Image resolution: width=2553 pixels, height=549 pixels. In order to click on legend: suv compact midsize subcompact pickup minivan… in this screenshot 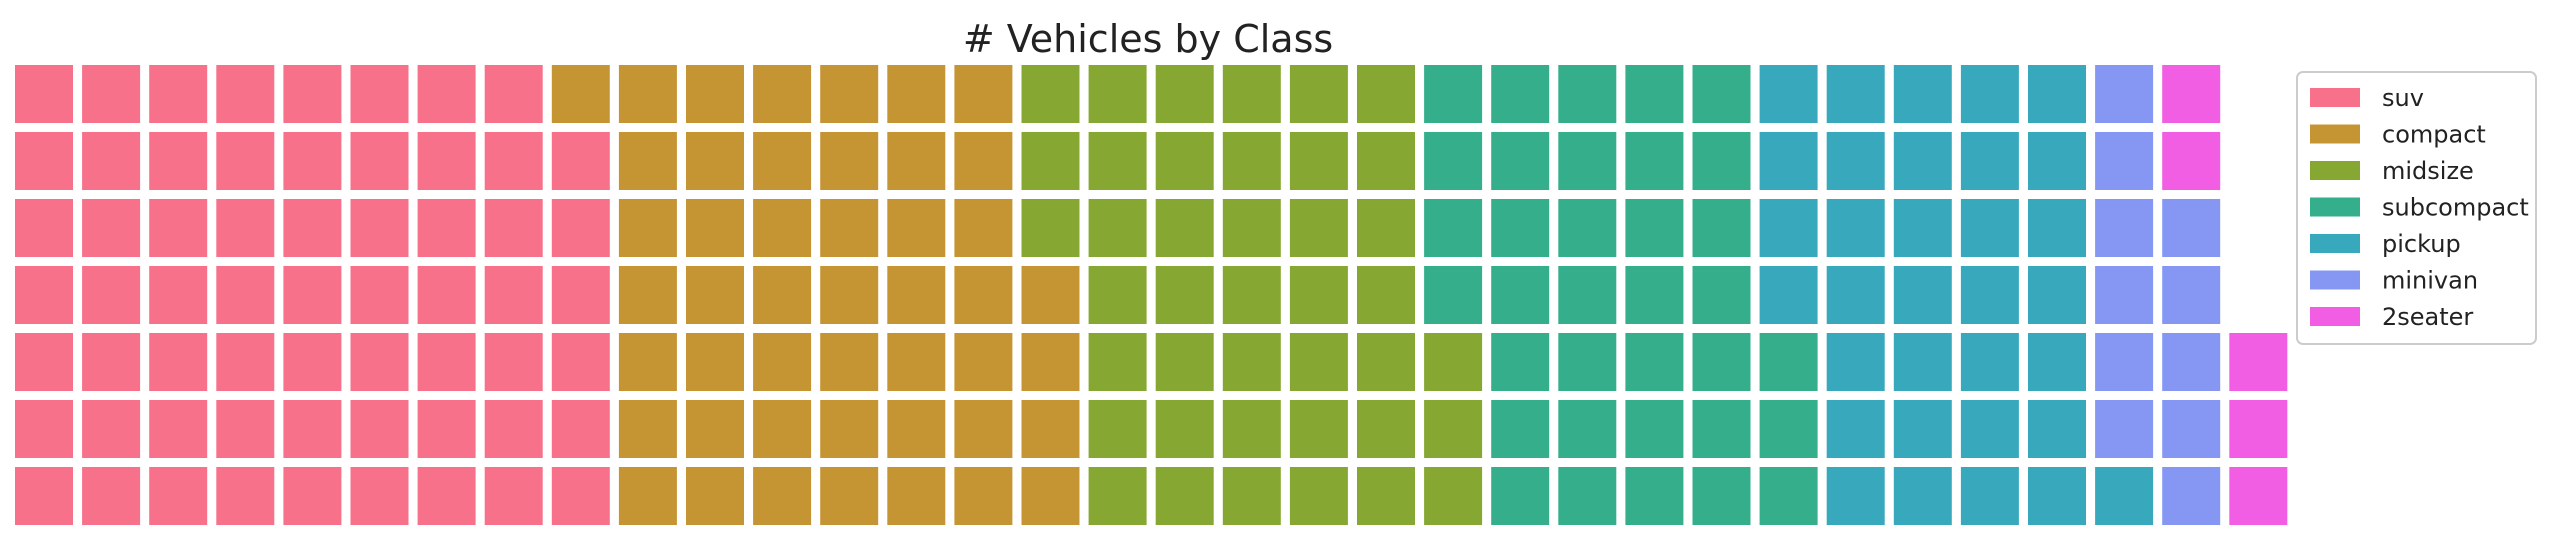, I will do `click(2416, 208)`.